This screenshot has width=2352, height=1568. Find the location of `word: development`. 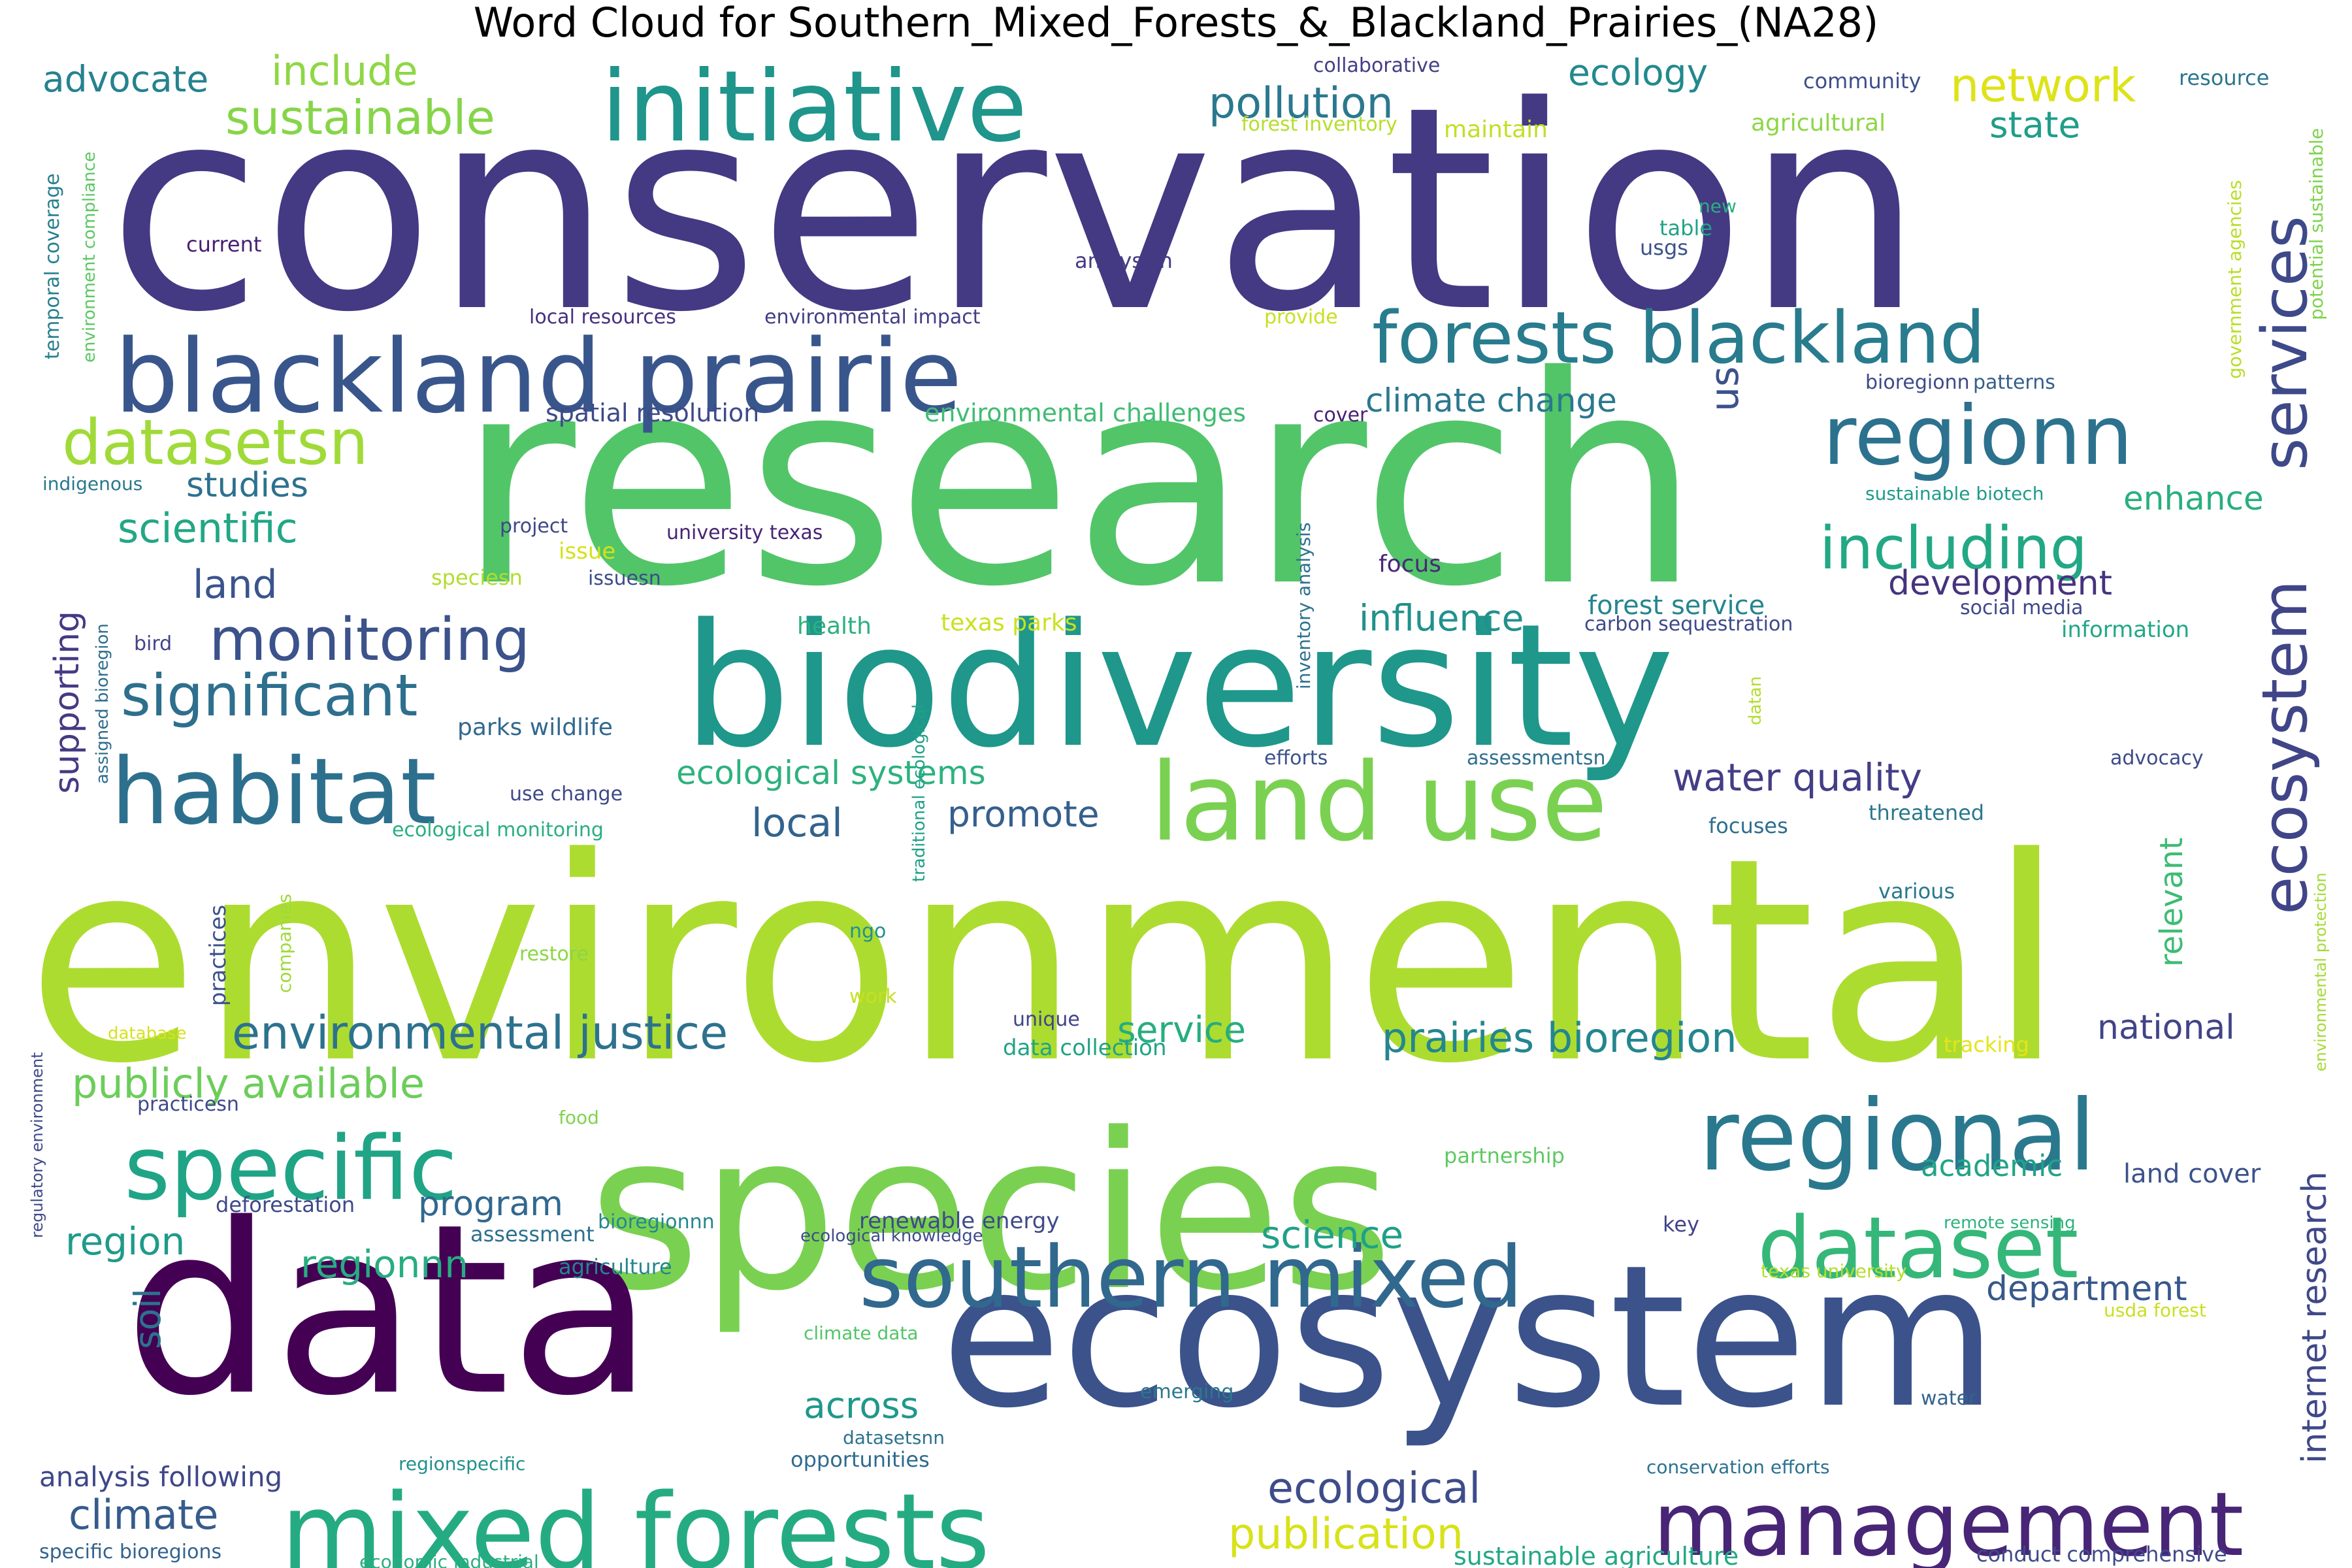

word: development is located at coordinates (2000, 583).